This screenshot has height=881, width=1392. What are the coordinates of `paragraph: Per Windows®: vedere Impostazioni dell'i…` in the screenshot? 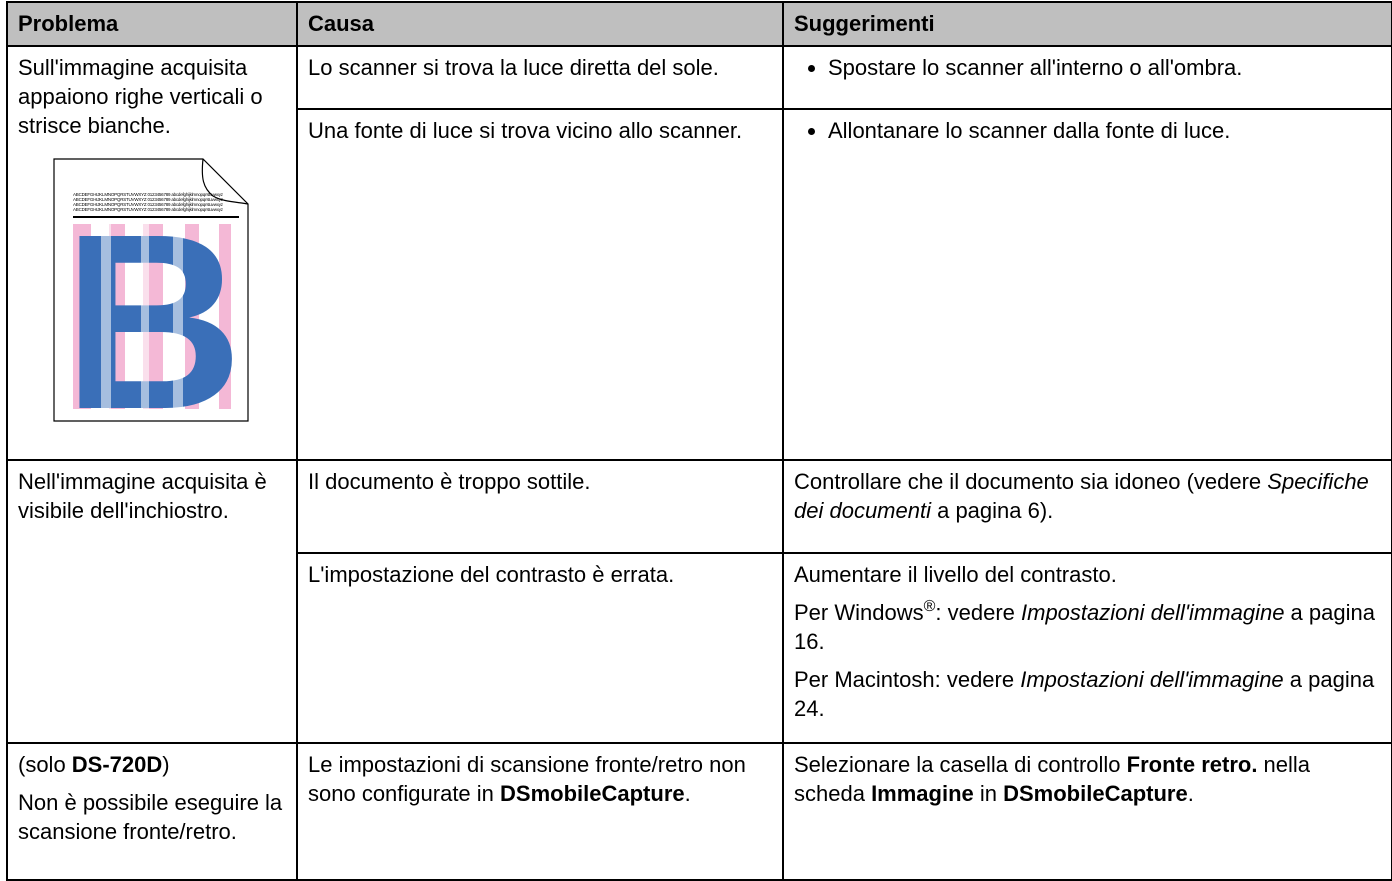 It's located at (1087, 627).